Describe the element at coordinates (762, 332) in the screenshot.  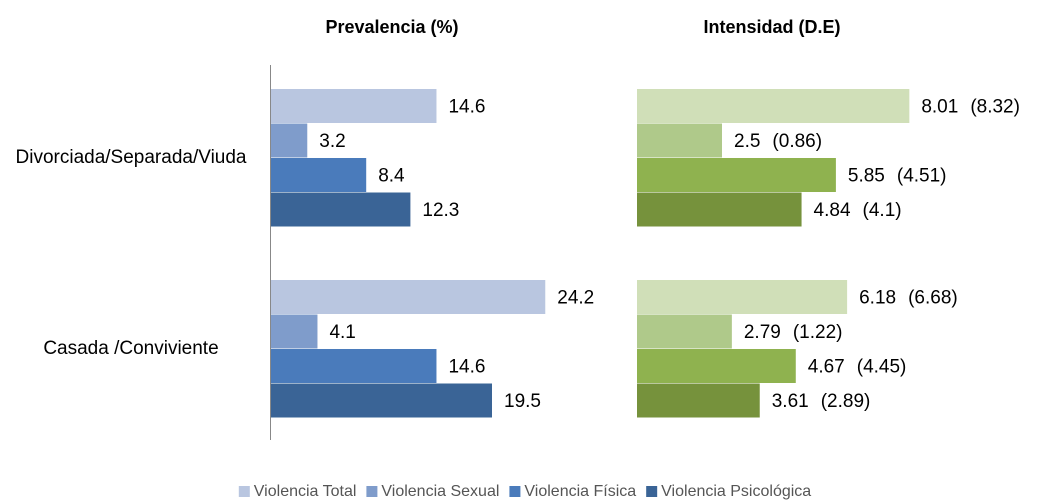
I see `value-label: 2.79` at that location.